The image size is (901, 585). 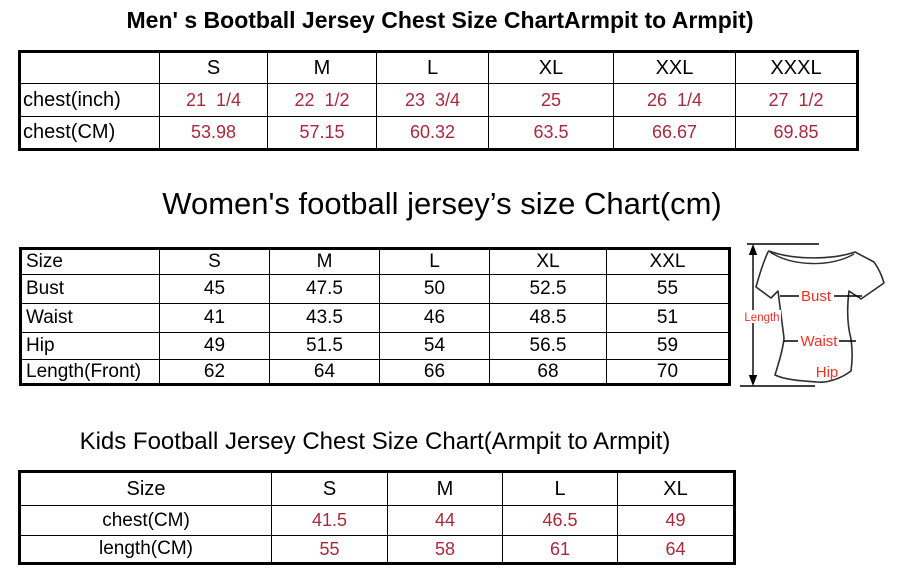 I want to click on kids-chest-row: chest(CM) 41.5 44 46.5 49, so click(x=377, y=520).